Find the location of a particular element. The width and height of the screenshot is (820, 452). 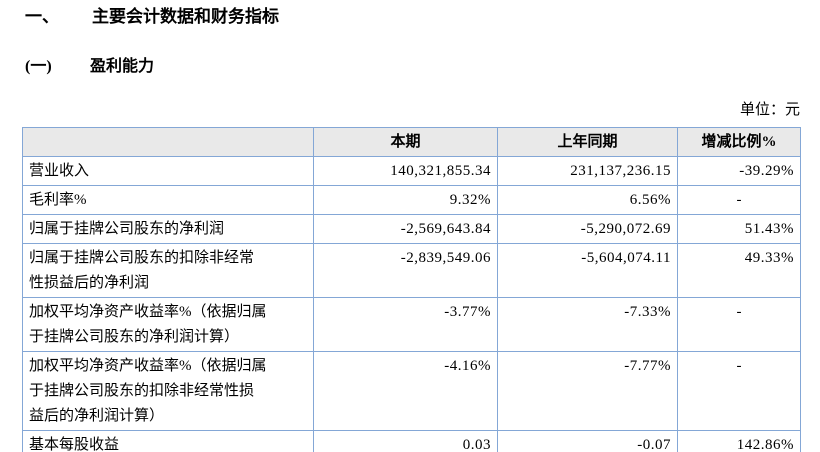

row-label: 归属于挂牌公司股东的扣除非经常 性损益后的净利润 is located at coordinates (168, 270).